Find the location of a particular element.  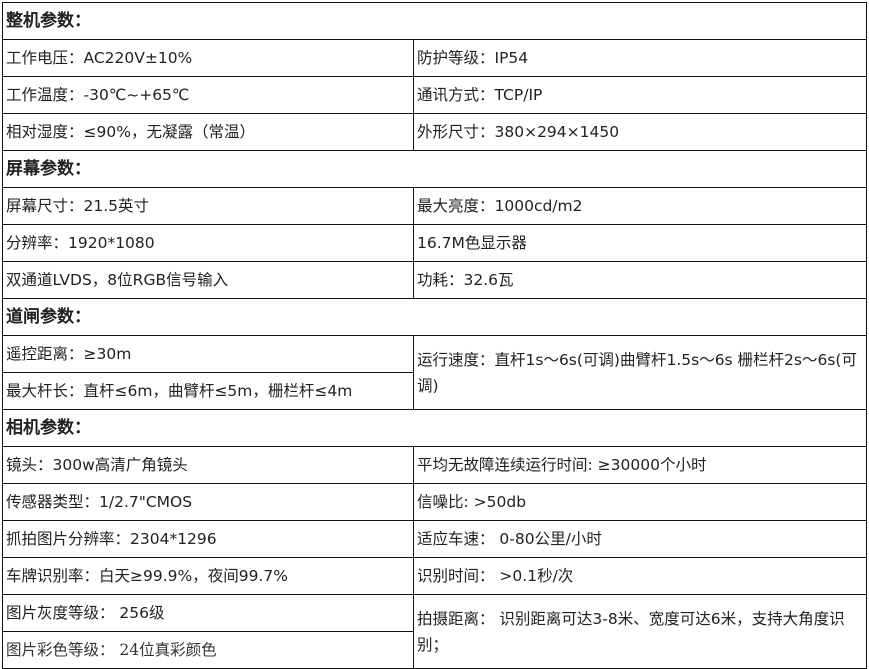

table-row: 抓拍图片分辨率：2304*1296 适应车速： 0-80公里/小时 is located at coordinates (434, 539).